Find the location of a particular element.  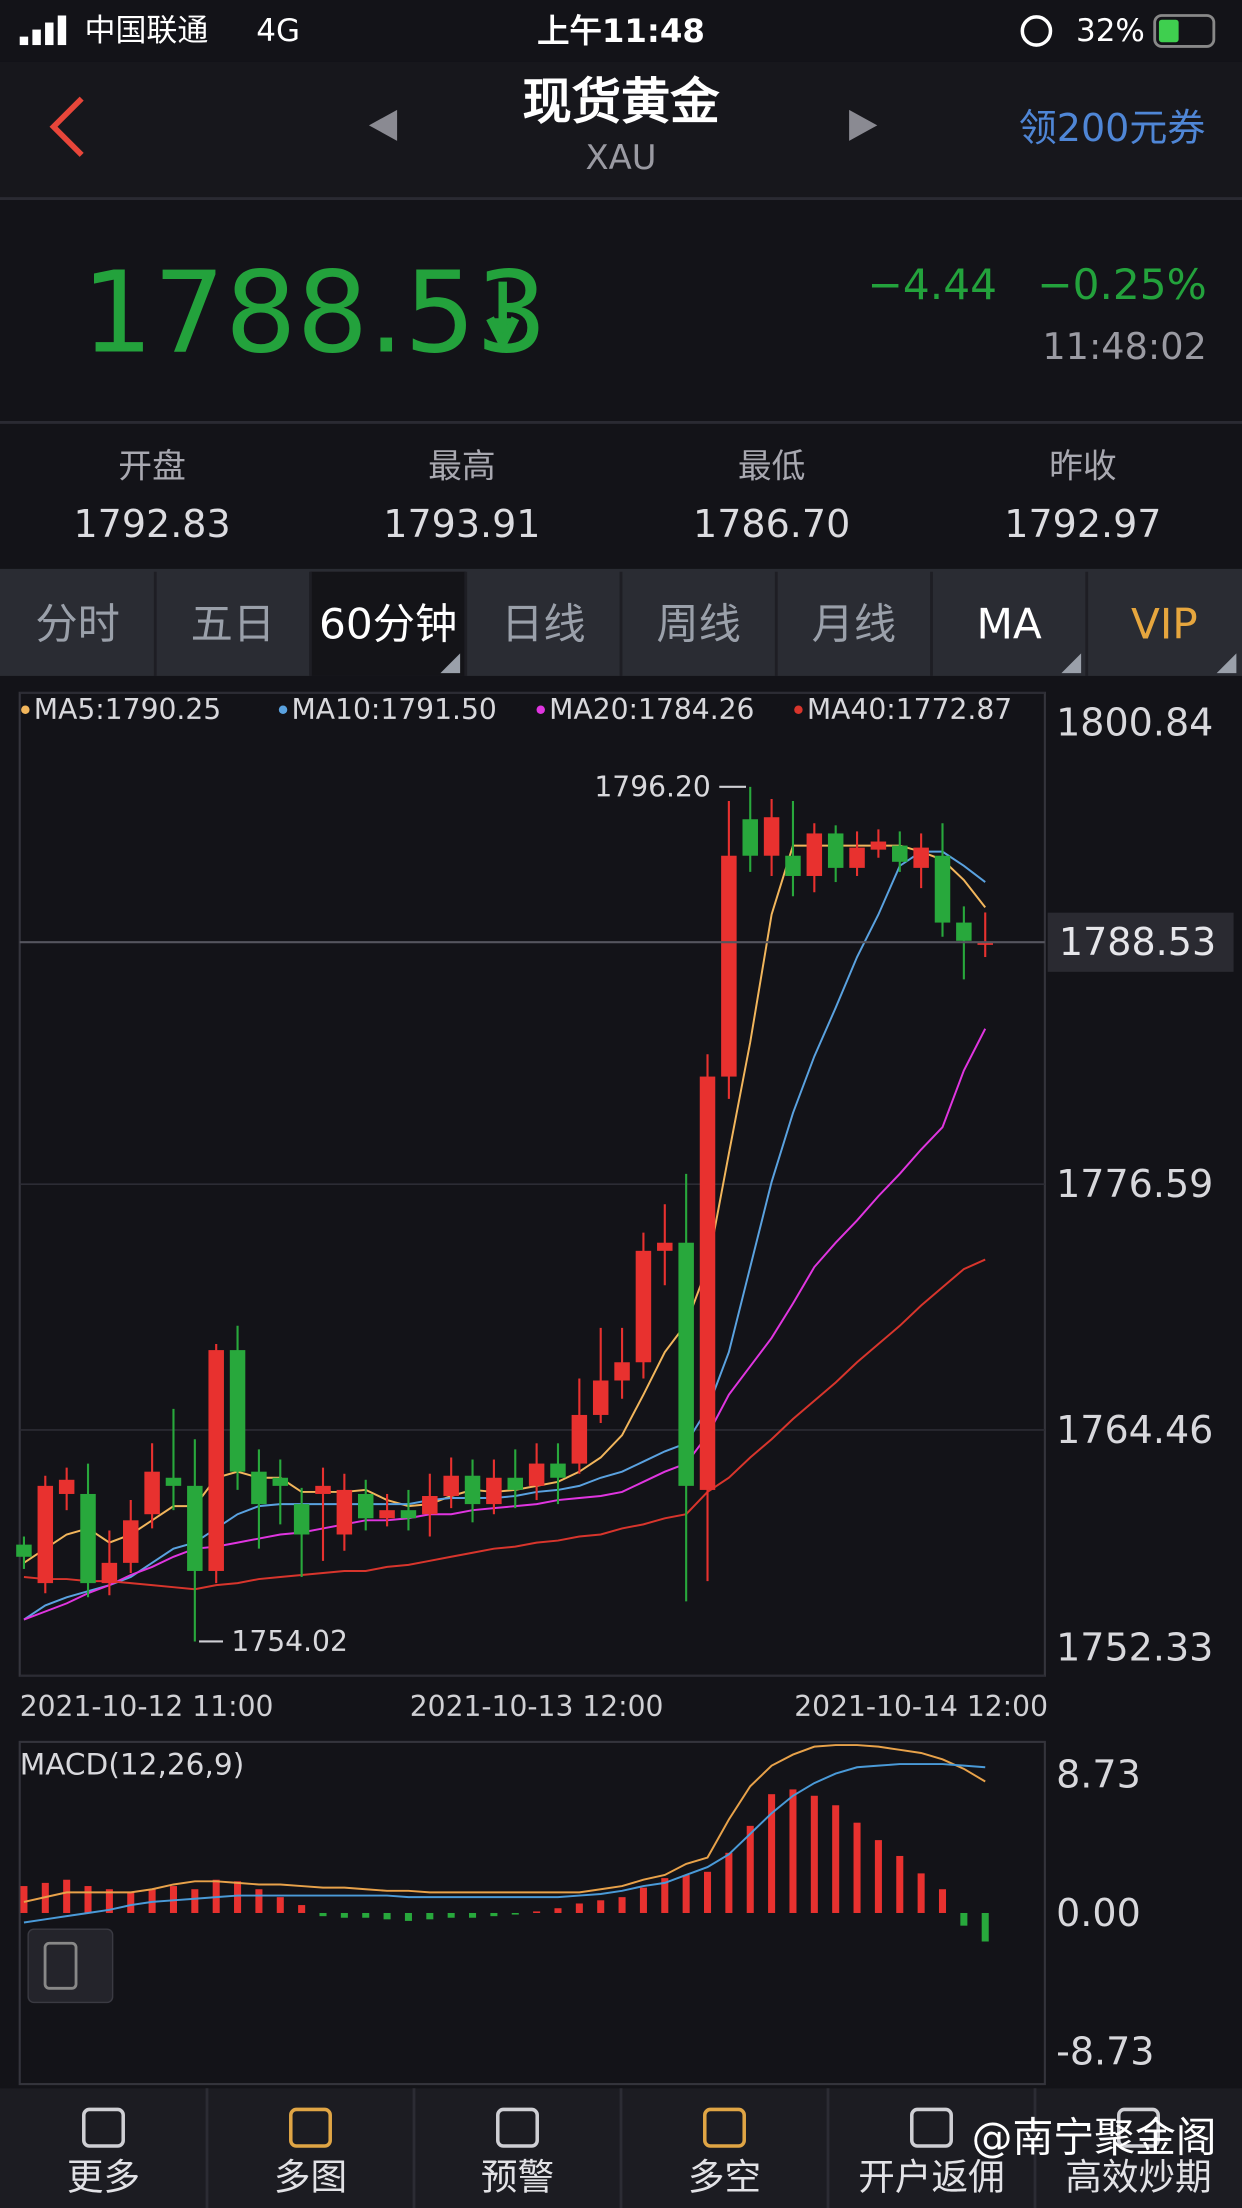

instrument-title: 现货黄金 is located at coordinates (621, 101).